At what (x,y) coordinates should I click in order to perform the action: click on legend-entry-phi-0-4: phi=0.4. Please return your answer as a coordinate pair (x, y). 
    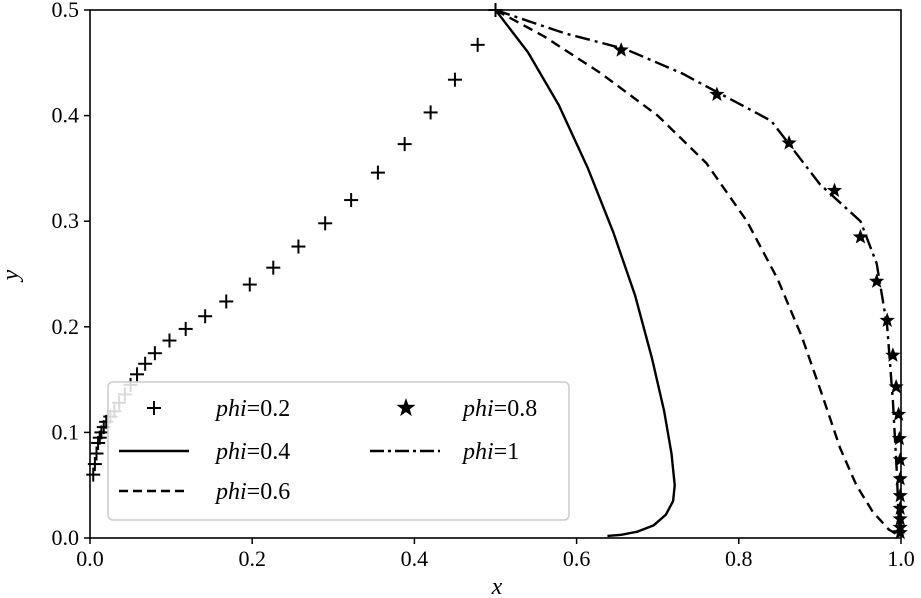
    Looking at the image, I should click on (204, 452).